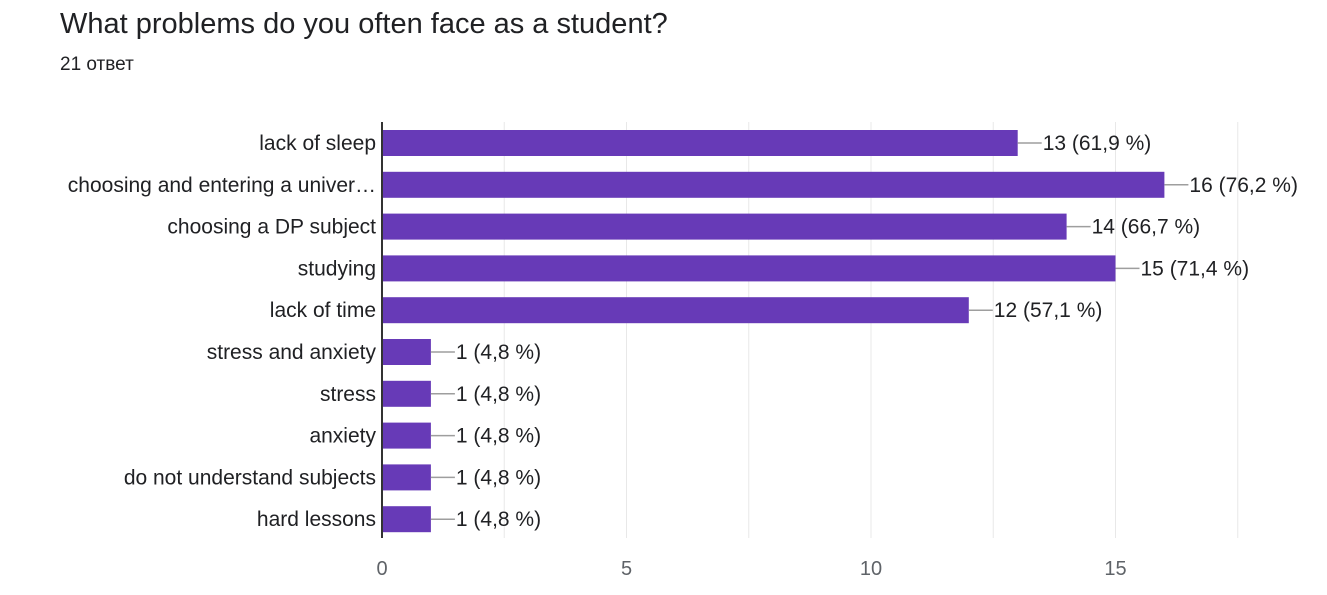 The image size is (1327, 595). Describe the element at coordinates (1146, 227) in the screenshot. I see `data-label: 14 (66,7 %)` at that location.